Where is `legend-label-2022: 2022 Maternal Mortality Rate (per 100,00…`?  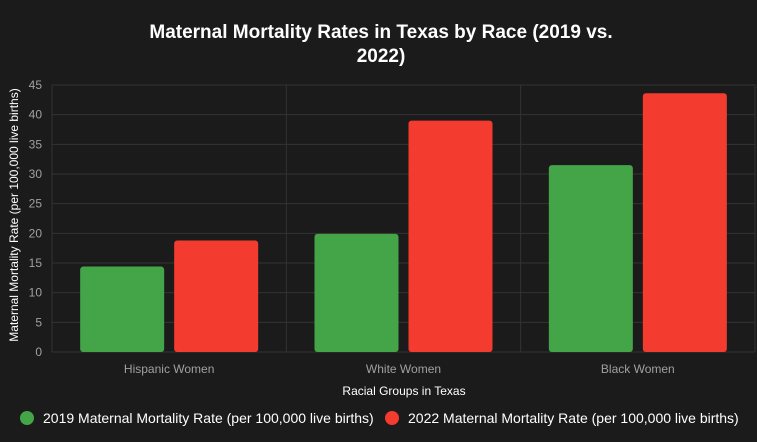
legend-label-2022: 2022 Maternal Mortality Rate (per 100,00… is located at coordinates (573, 418).